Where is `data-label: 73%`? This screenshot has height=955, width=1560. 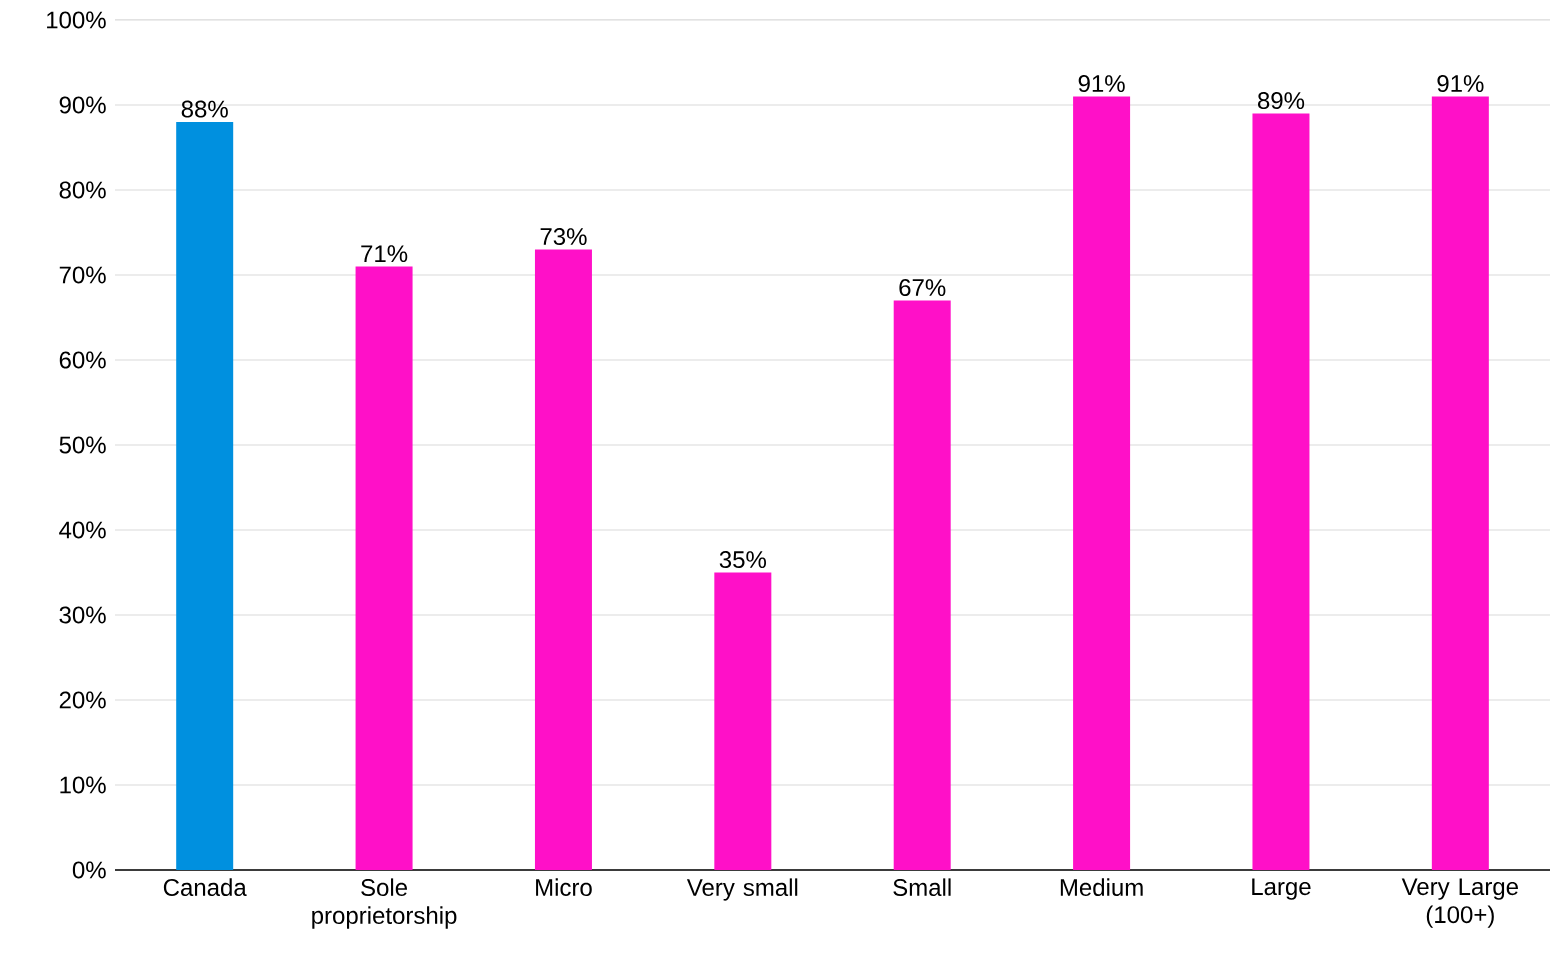 data-label: 73% is located at coordinates (563, 237).